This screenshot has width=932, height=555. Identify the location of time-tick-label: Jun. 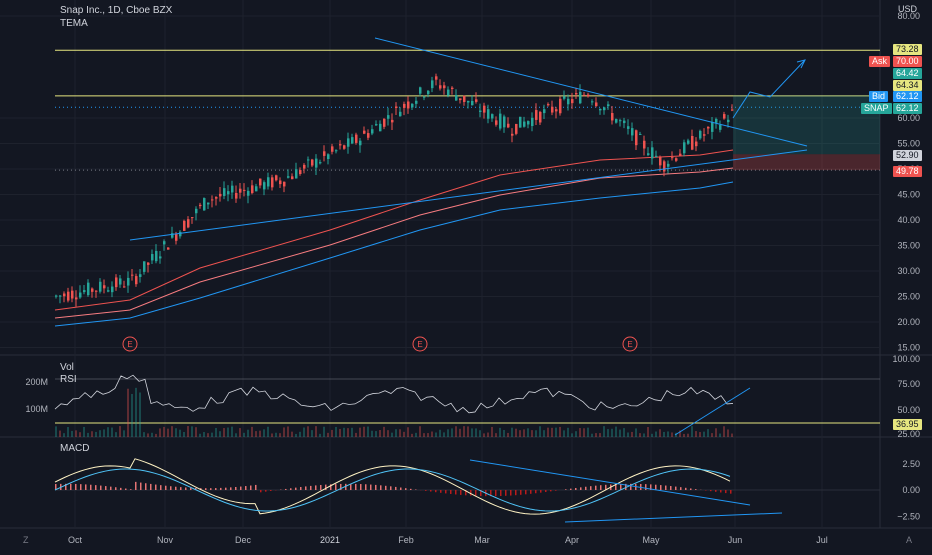
(735, 540).